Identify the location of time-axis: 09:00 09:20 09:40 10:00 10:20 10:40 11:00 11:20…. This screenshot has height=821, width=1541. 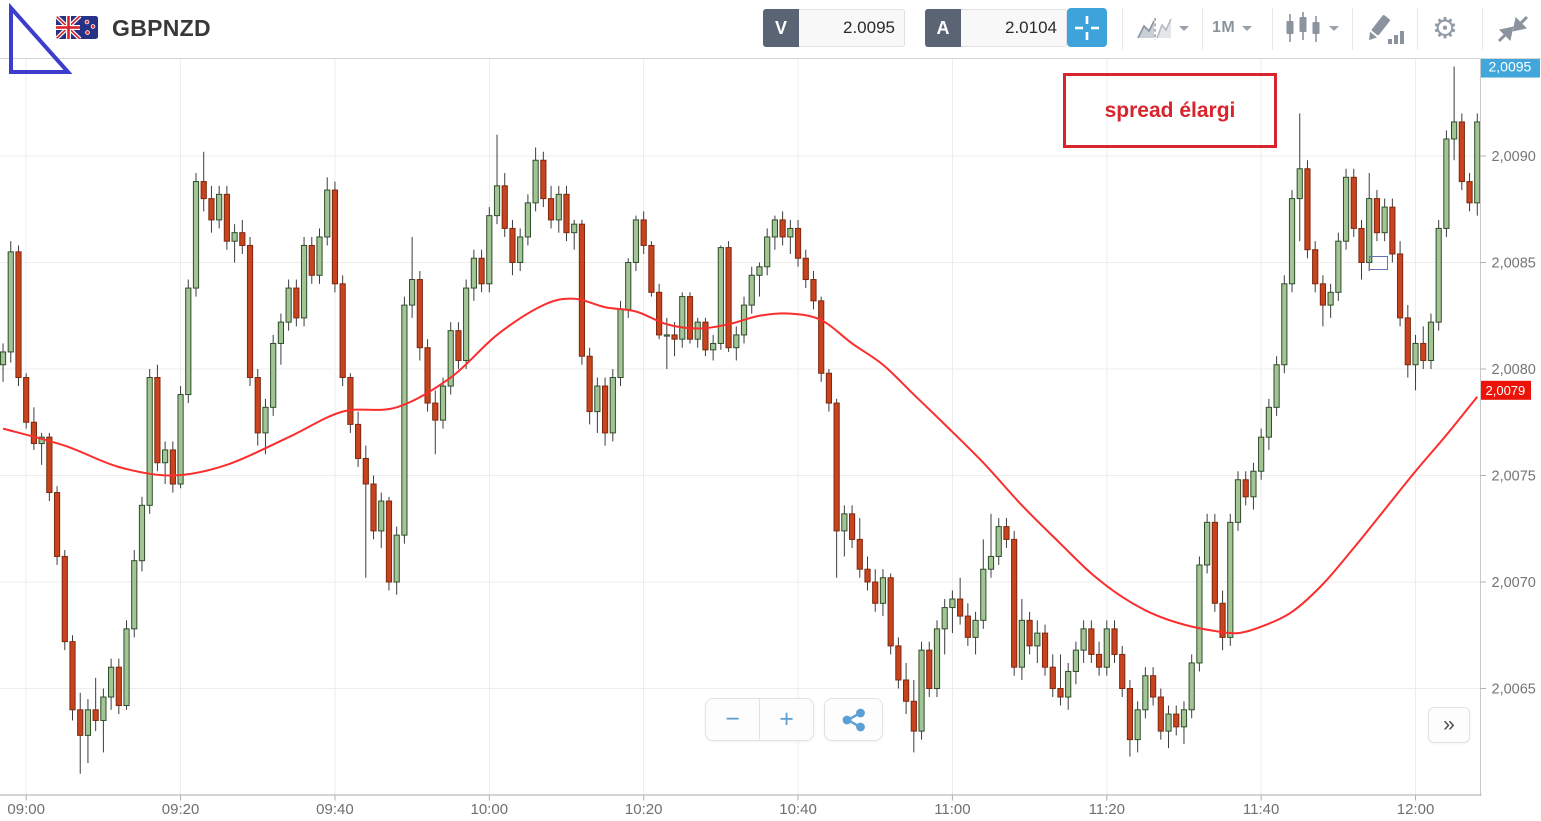
(720, 806).